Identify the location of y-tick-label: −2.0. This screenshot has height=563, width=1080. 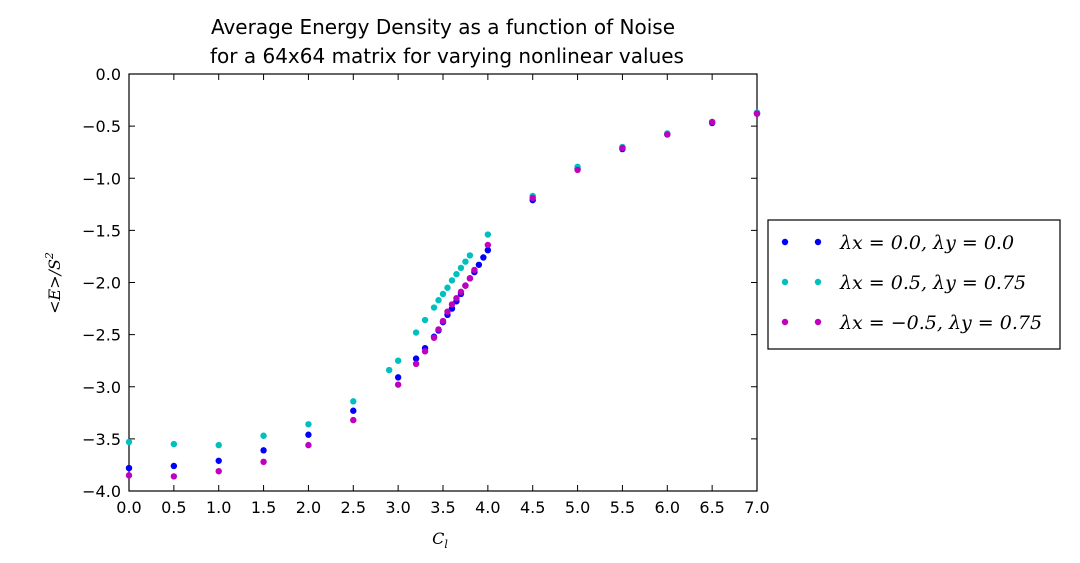
(101, 283).